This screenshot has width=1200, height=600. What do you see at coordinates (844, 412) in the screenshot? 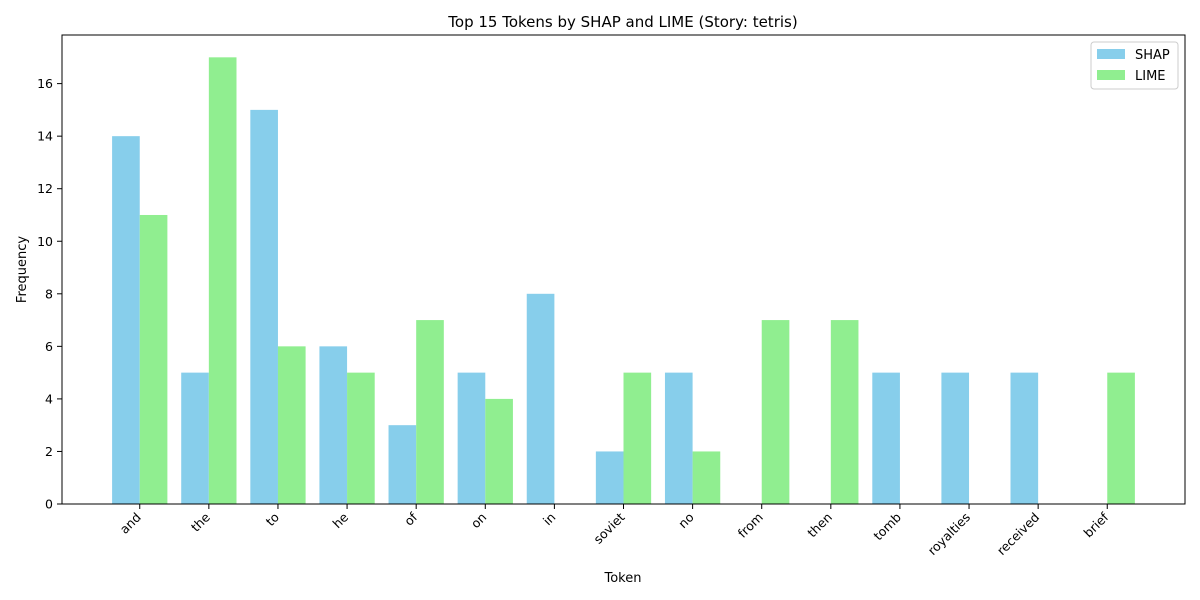
I see `bar-lime-then` at bounding box center [844, 412].